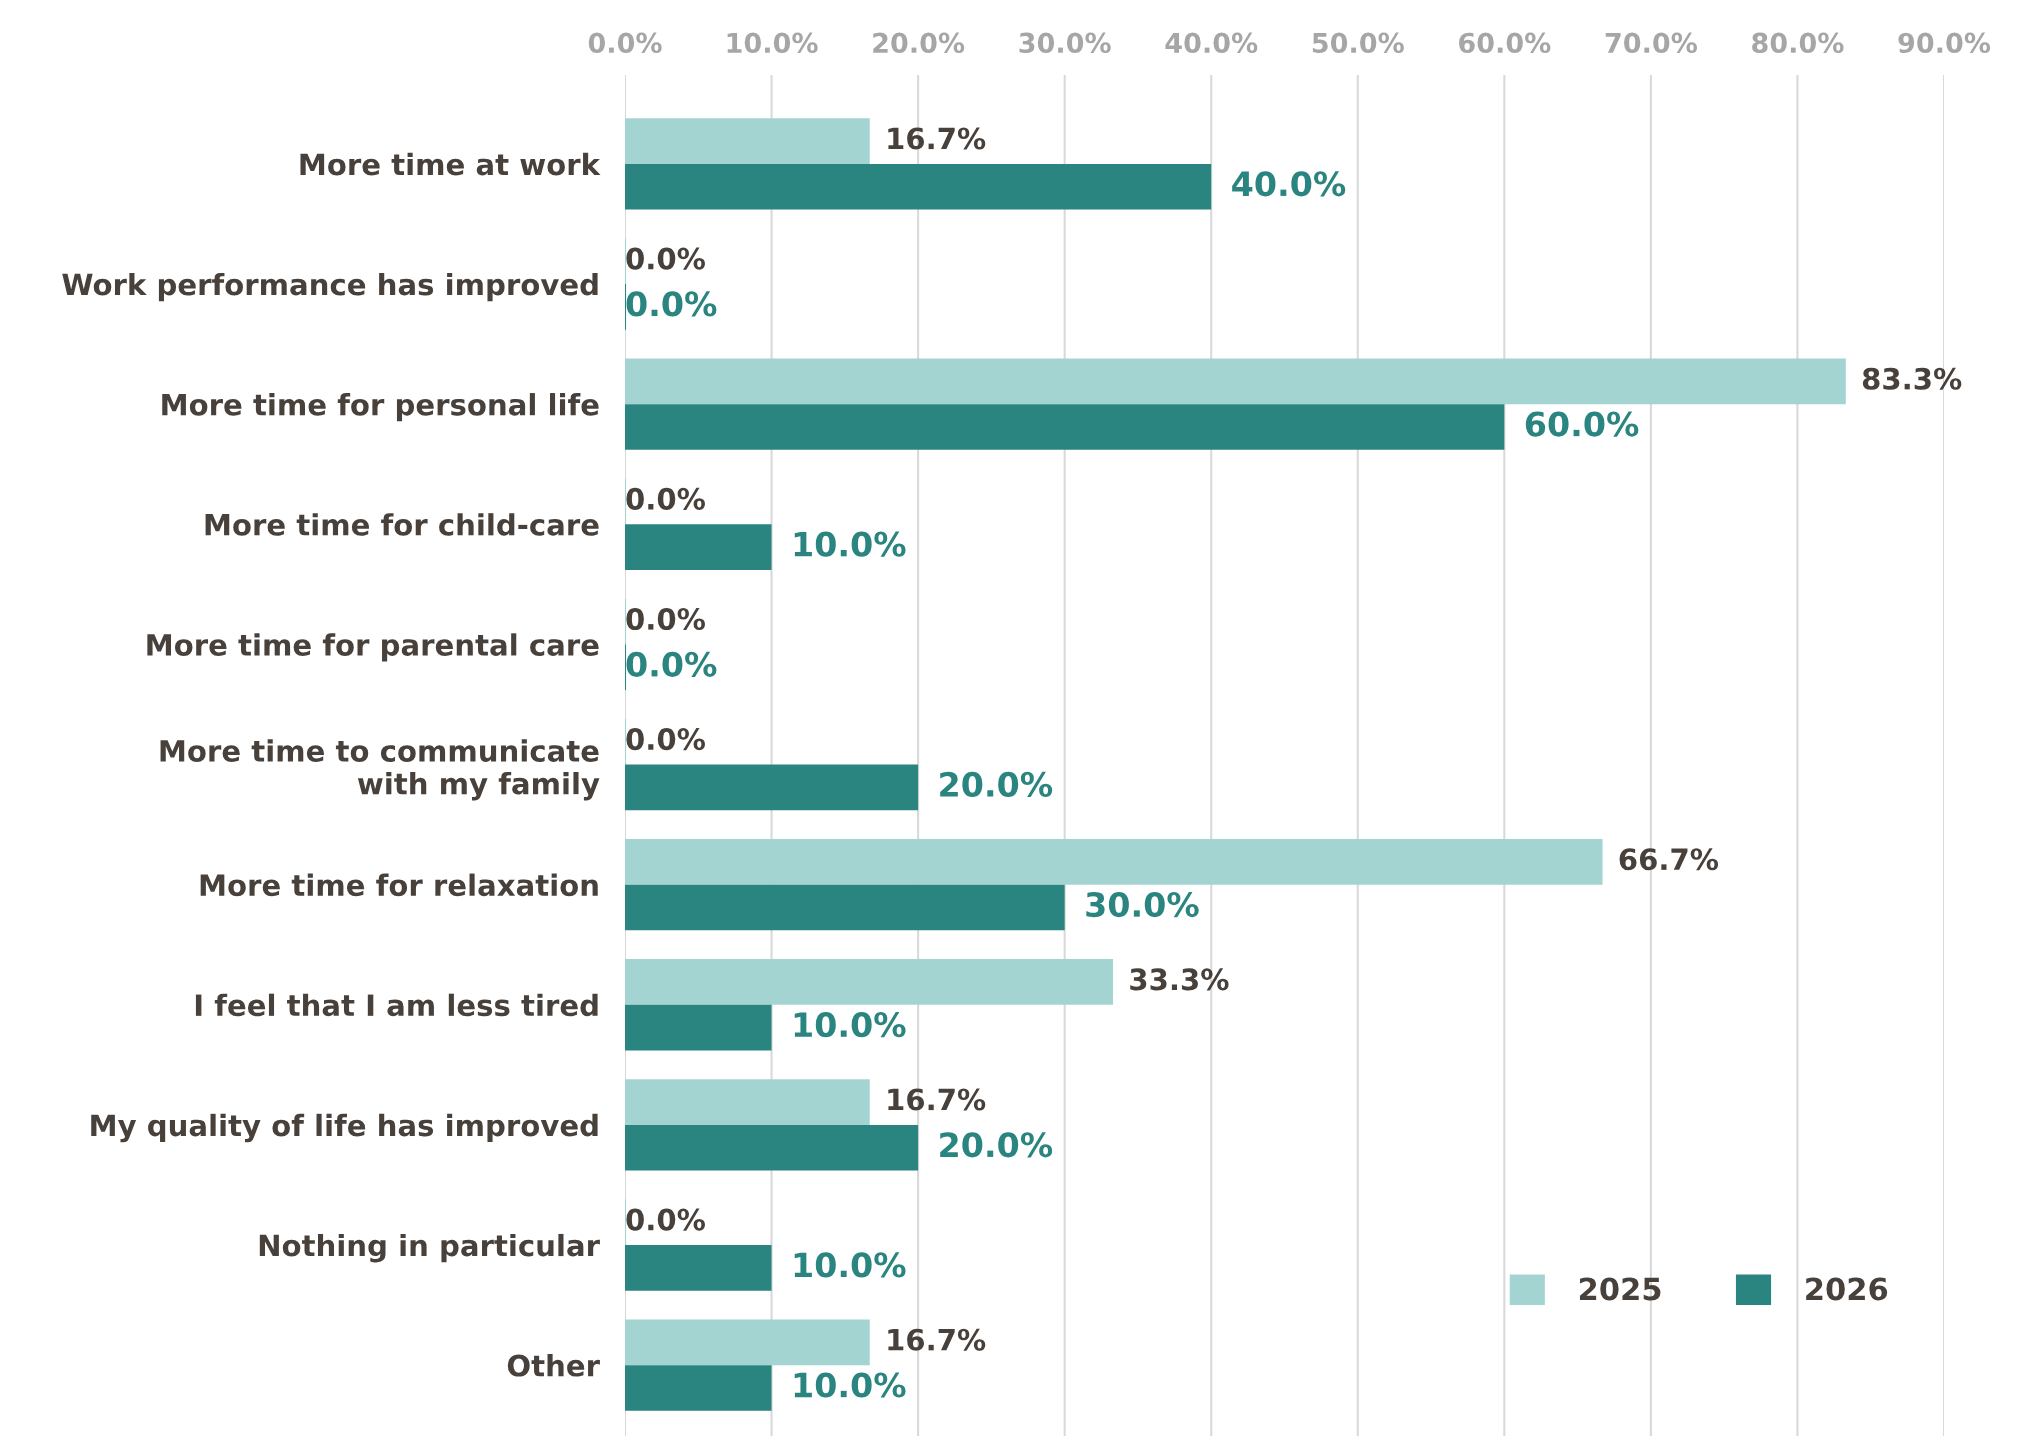 The width and height of the screenshot is (2038, 1440). What do you see at coordinates (1669, 859) in the screenshot?
I see `data-label: 66.7%` at bounding box center [1669, 859].